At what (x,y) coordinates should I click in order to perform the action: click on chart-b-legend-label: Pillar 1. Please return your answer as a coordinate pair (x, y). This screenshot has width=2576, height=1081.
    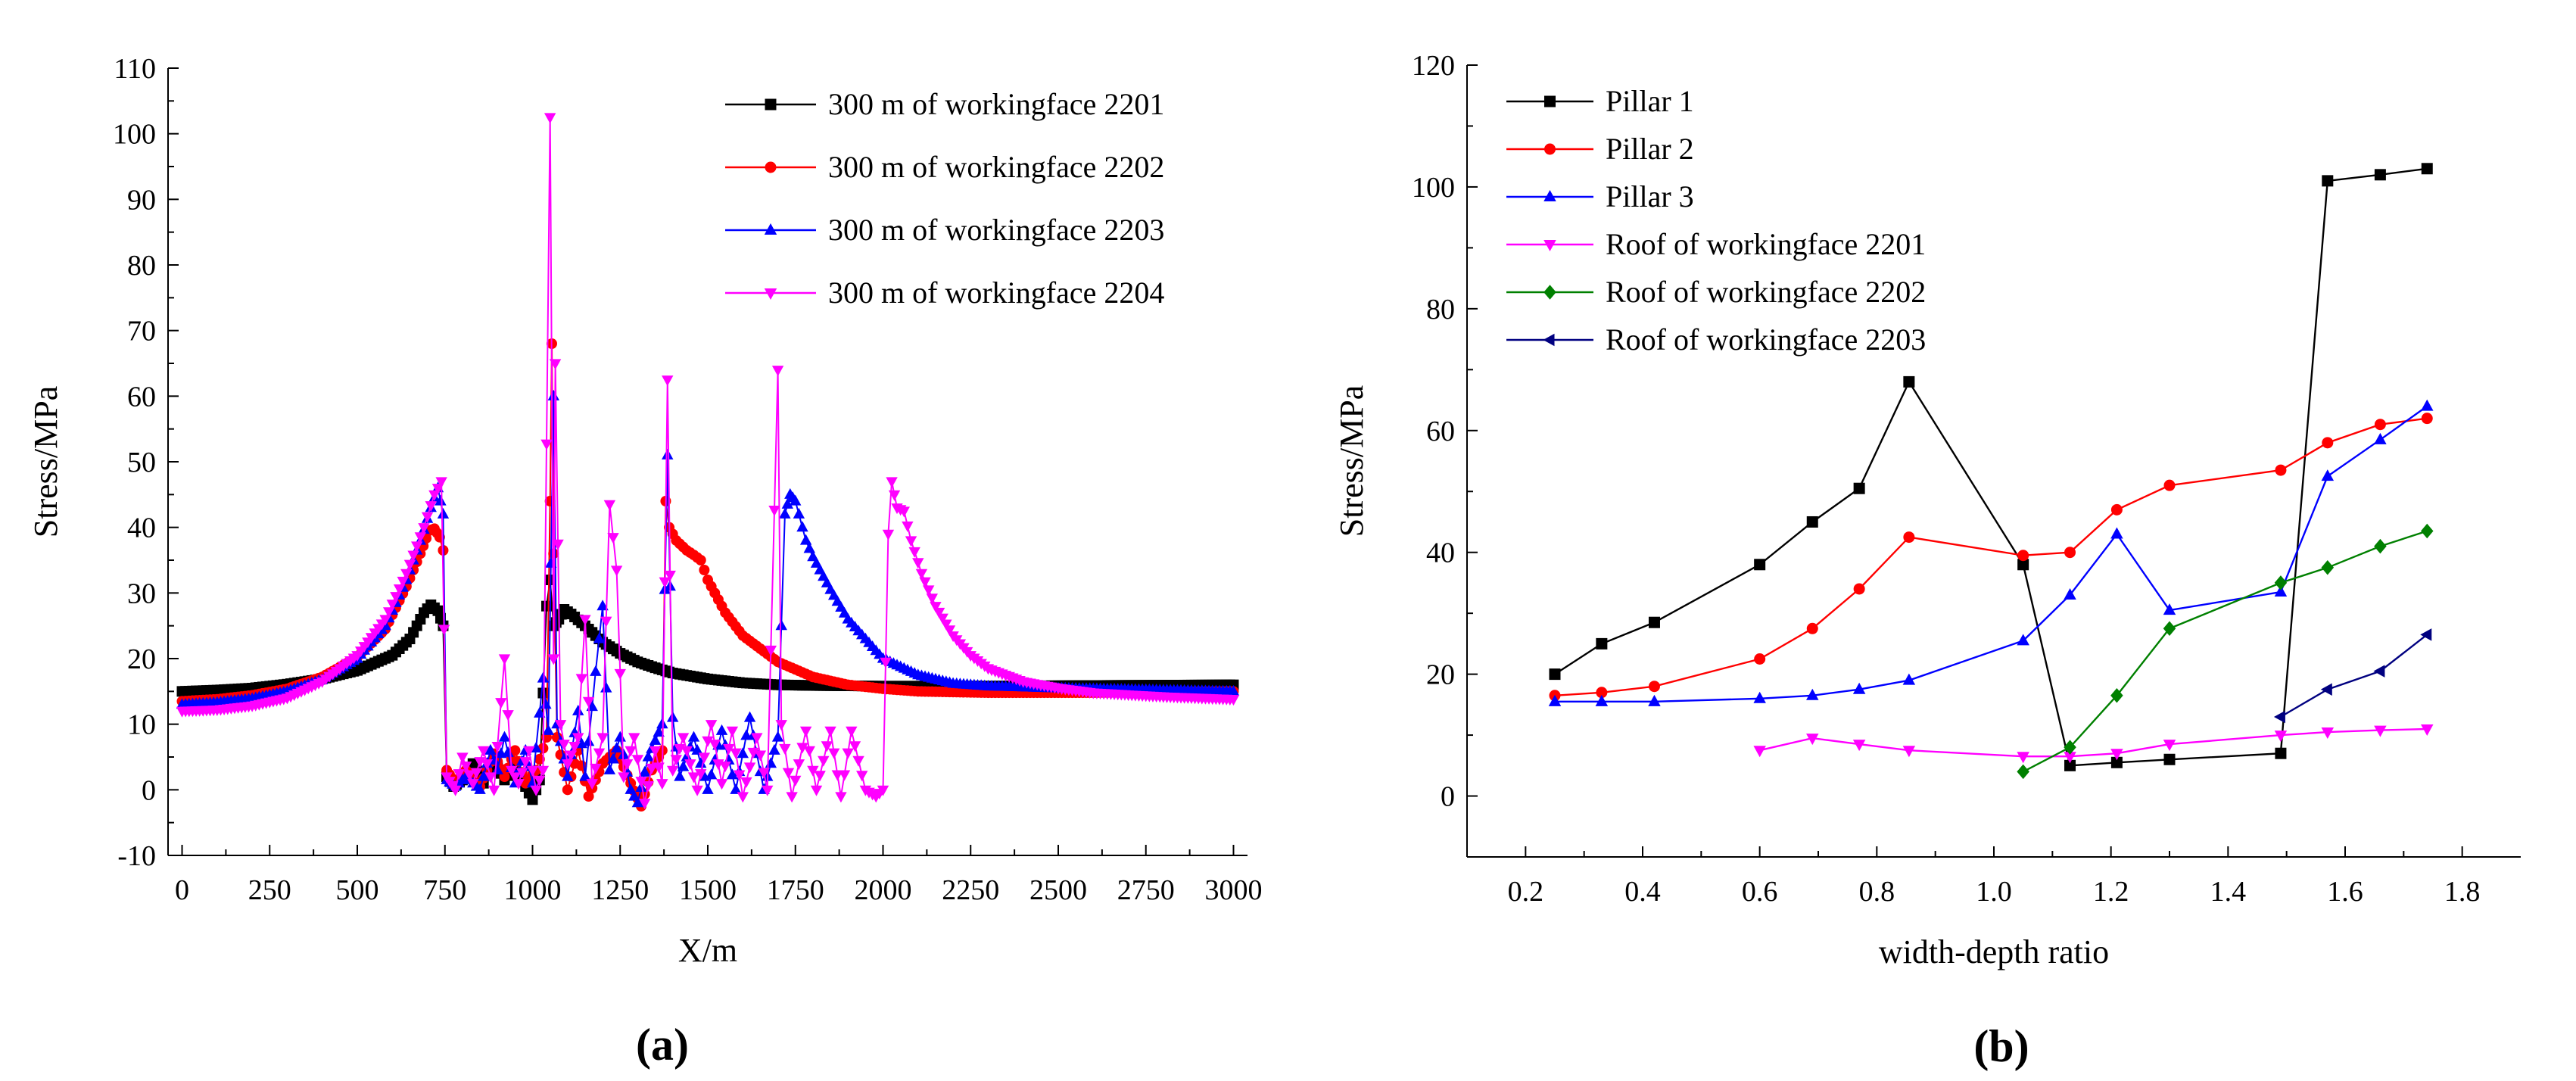
    Looking at the image, I should click on (1650, 101).